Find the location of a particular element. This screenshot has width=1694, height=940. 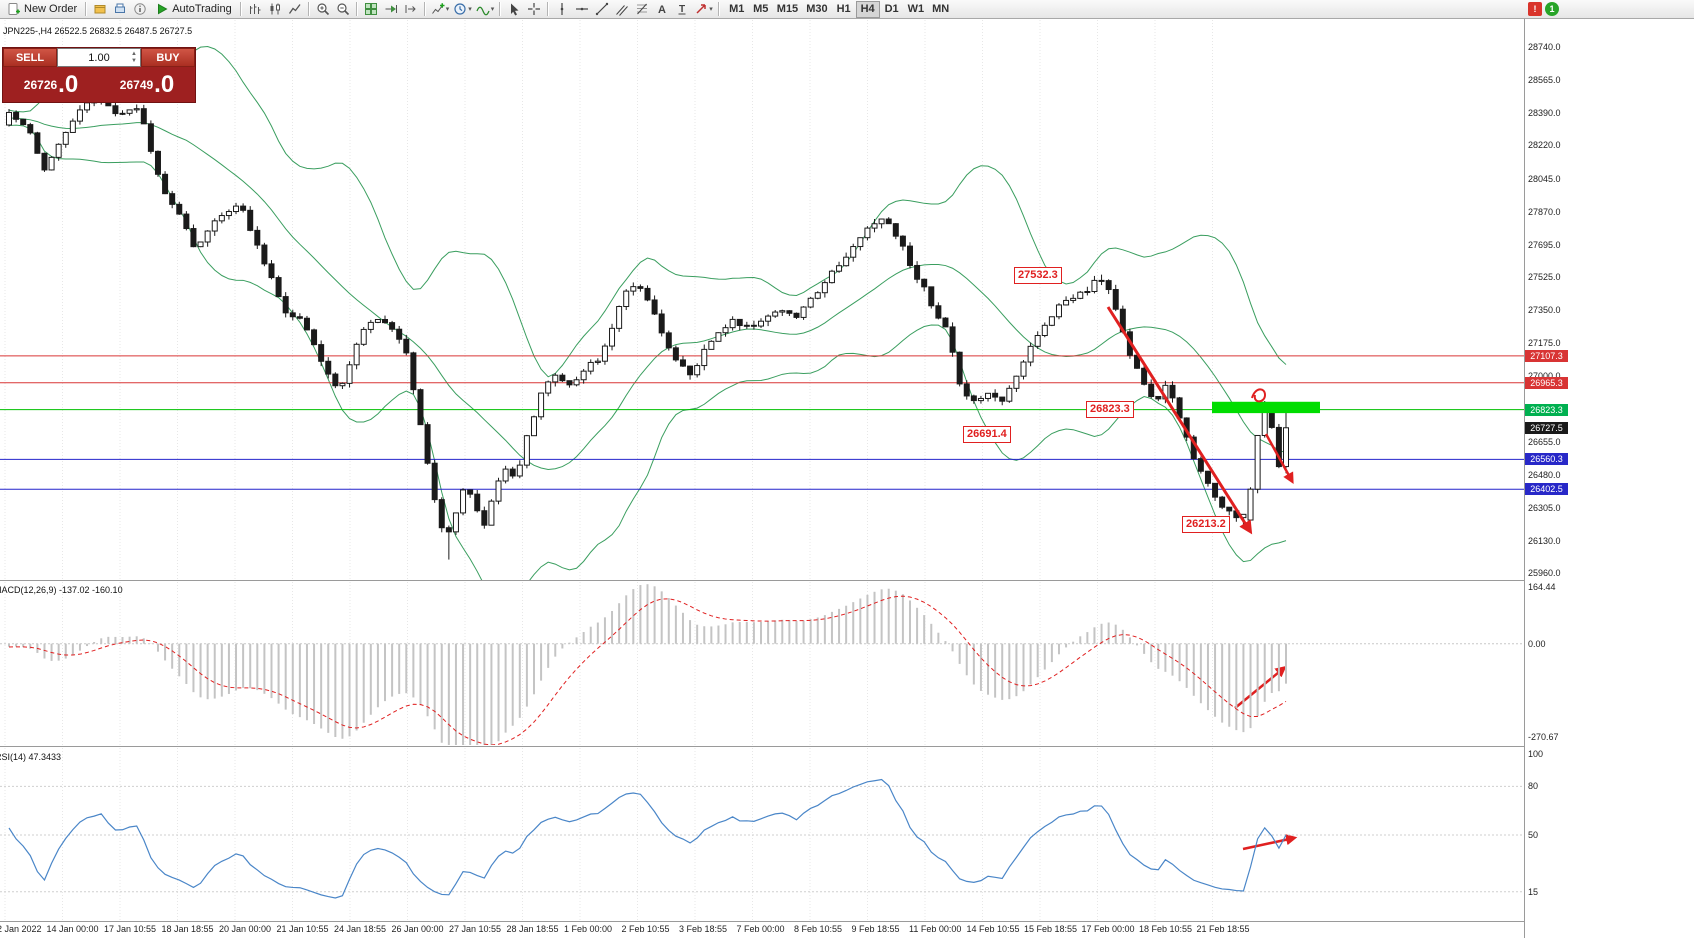

chevron-down-icon: ▾ is located at coordinates (447, 9).